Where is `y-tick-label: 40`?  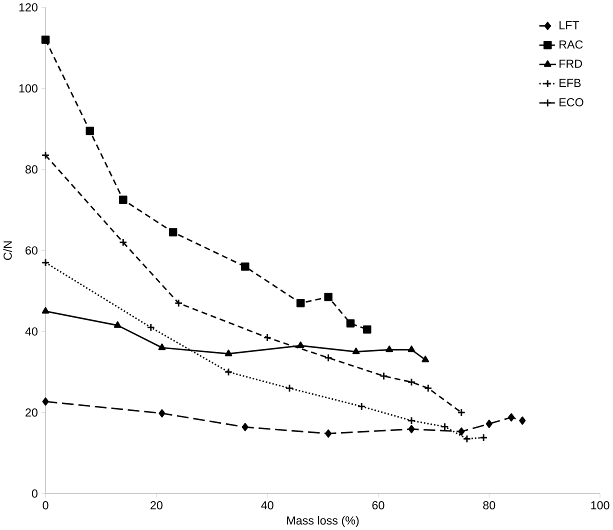 y-tick-label: 40 is located at coordinates (31, 331).